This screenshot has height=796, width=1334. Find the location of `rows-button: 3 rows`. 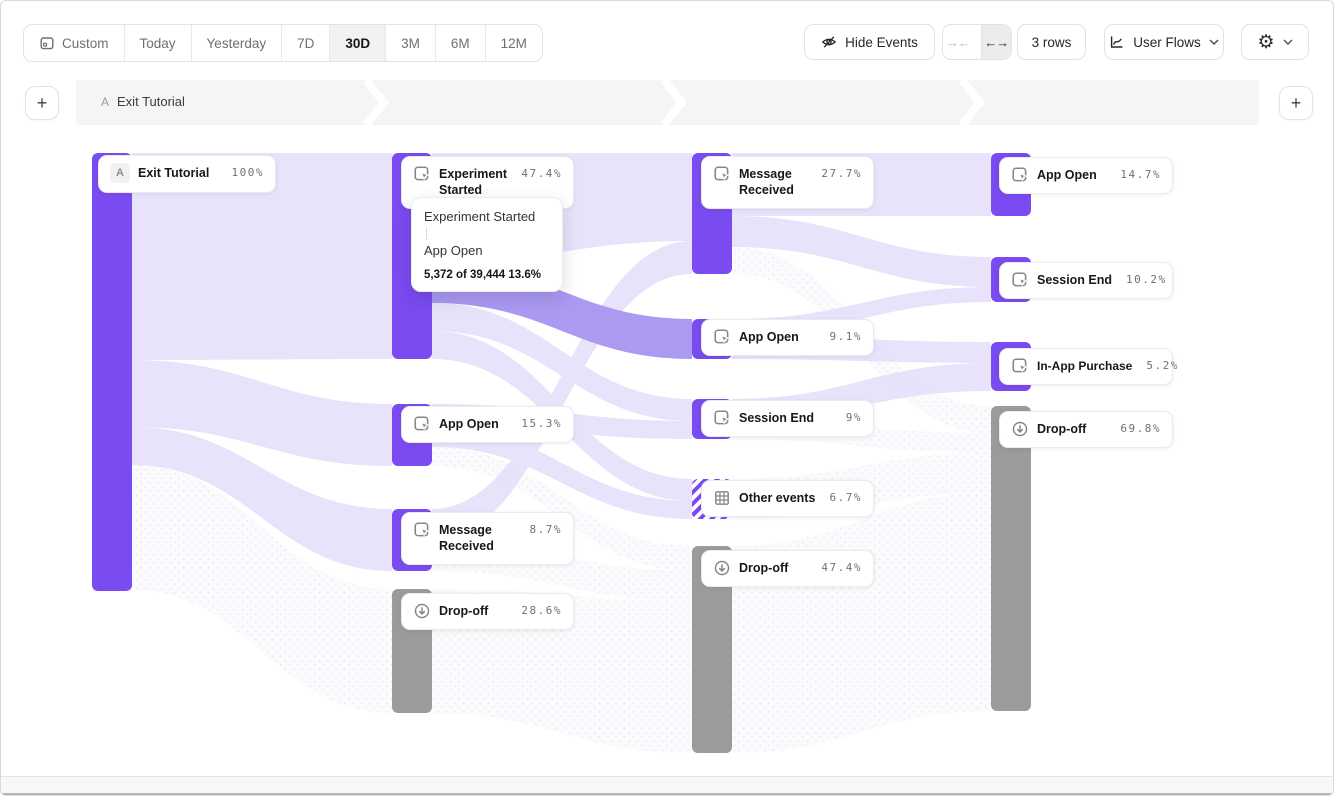

rows-button: 3 rows is located at coordinates (1051, 42).